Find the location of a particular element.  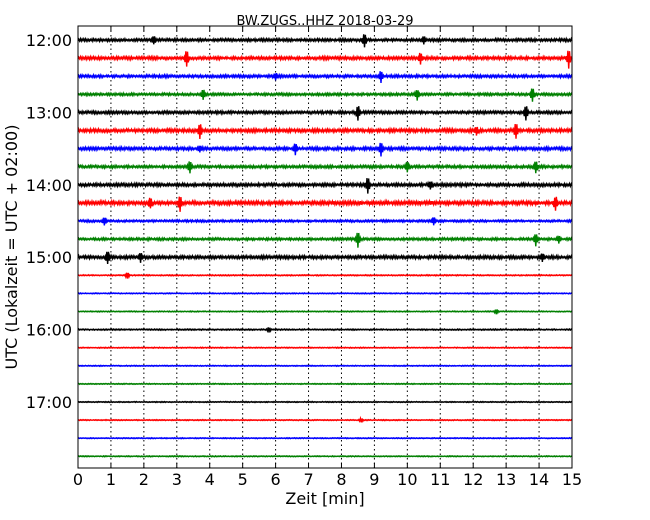

x-tick-label: 9 is located at coordinates (374, 479).